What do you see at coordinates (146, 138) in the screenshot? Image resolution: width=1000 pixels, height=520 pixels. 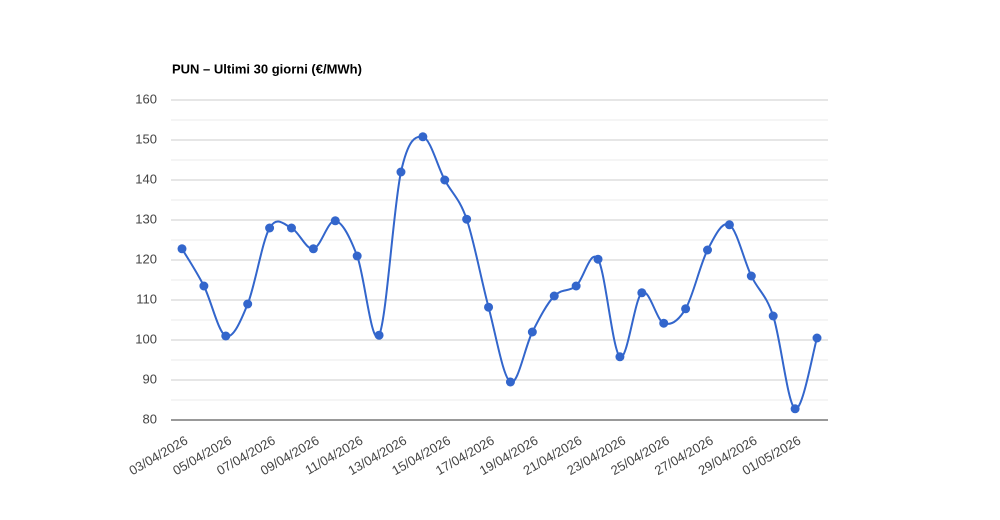 I see `y-tick-label: 150` at bounding box center [146, 138].